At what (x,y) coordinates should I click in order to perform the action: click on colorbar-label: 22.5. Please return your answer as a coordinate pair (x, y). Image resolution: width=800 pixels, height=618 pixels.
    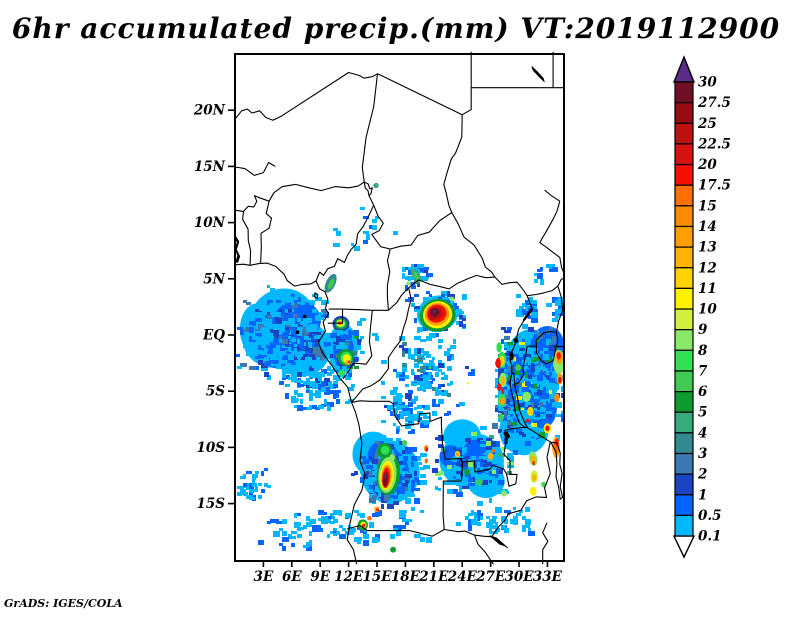
    Looking at the image, I should click on (714, 144).